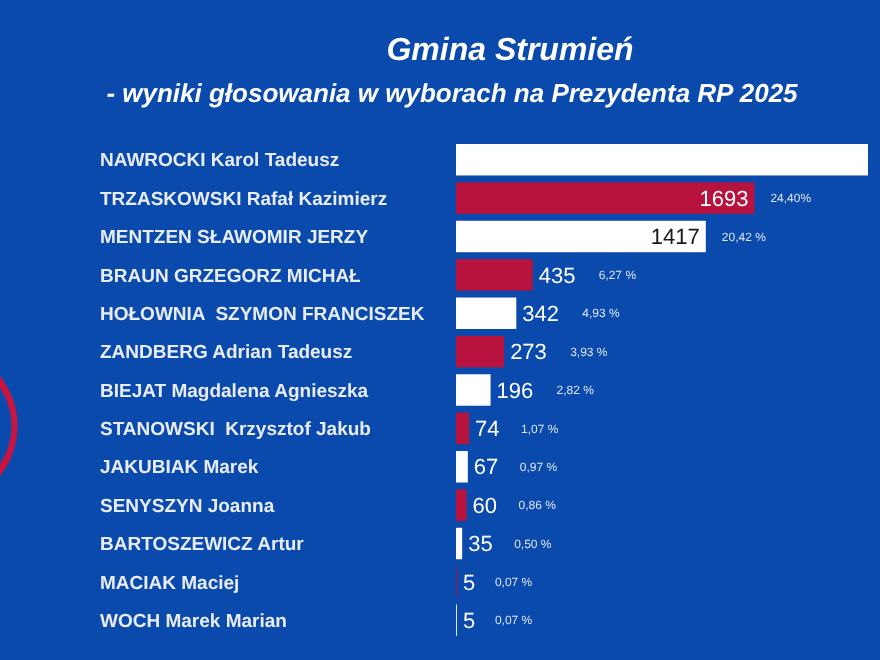  Describe the element at coordinates (235, 391) in the screenshot. I see `y-tick-label: BIEJAT Magdalena Agnieszka` at that location.